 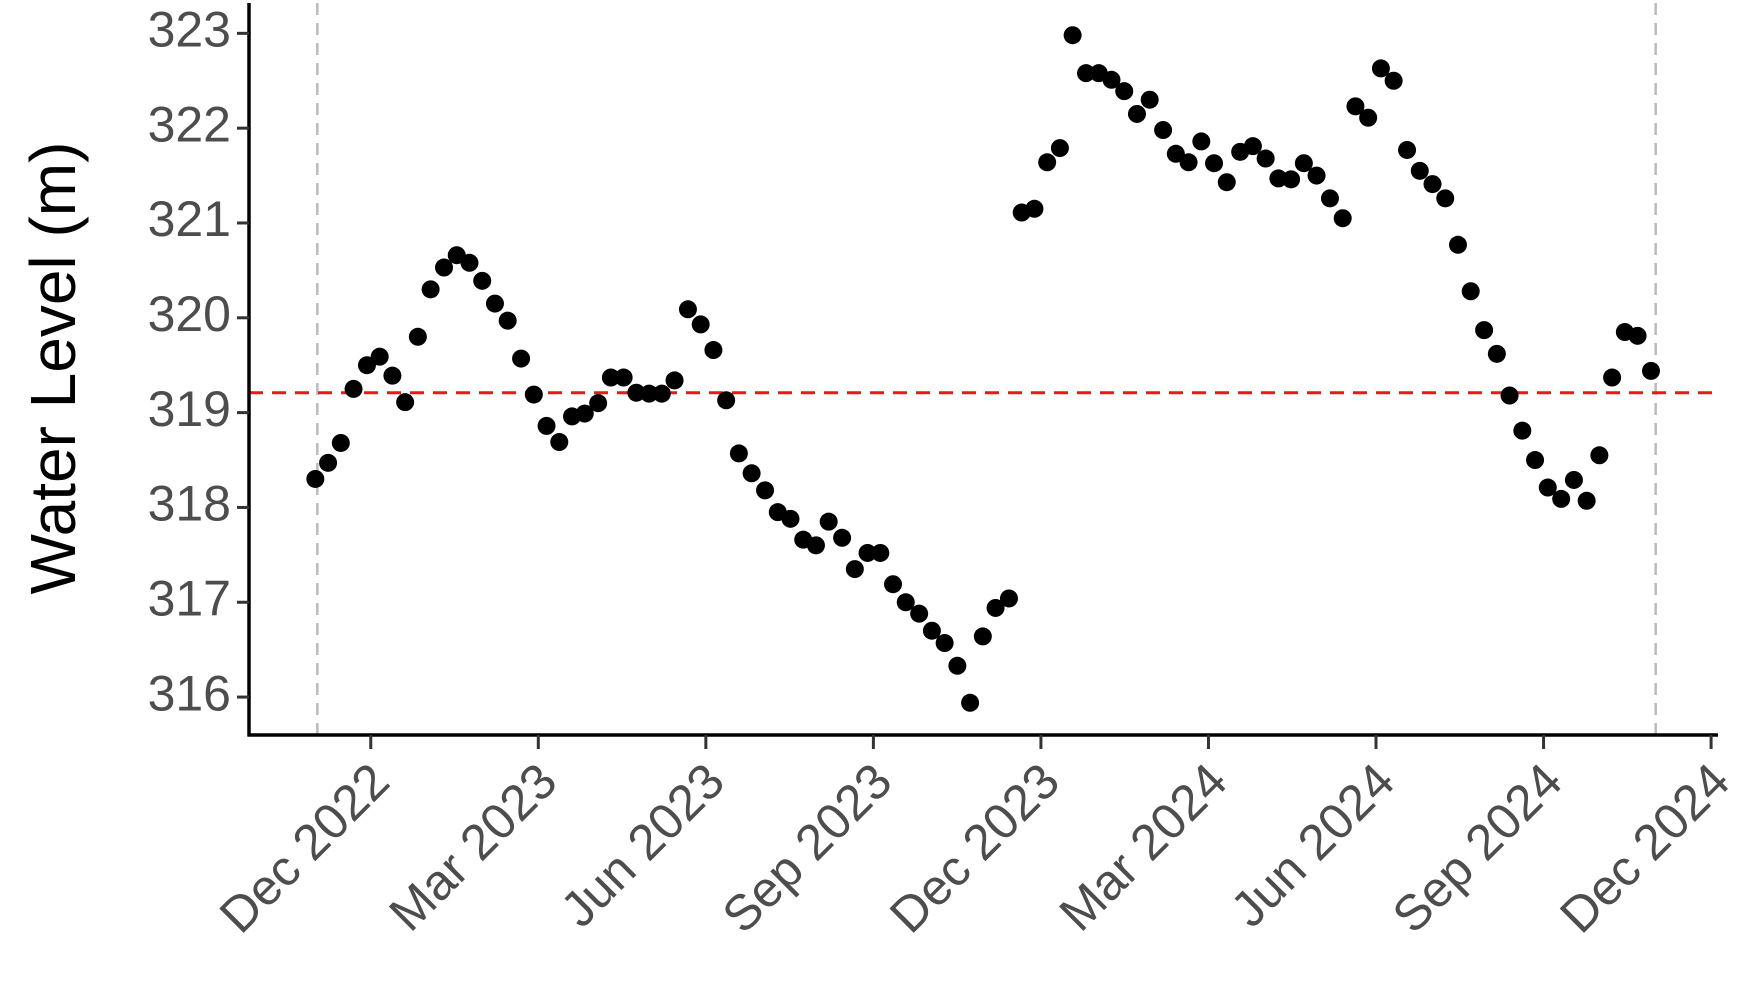 I want to click on x-tick-label: Sep 2023, so click(x=807, y=848).